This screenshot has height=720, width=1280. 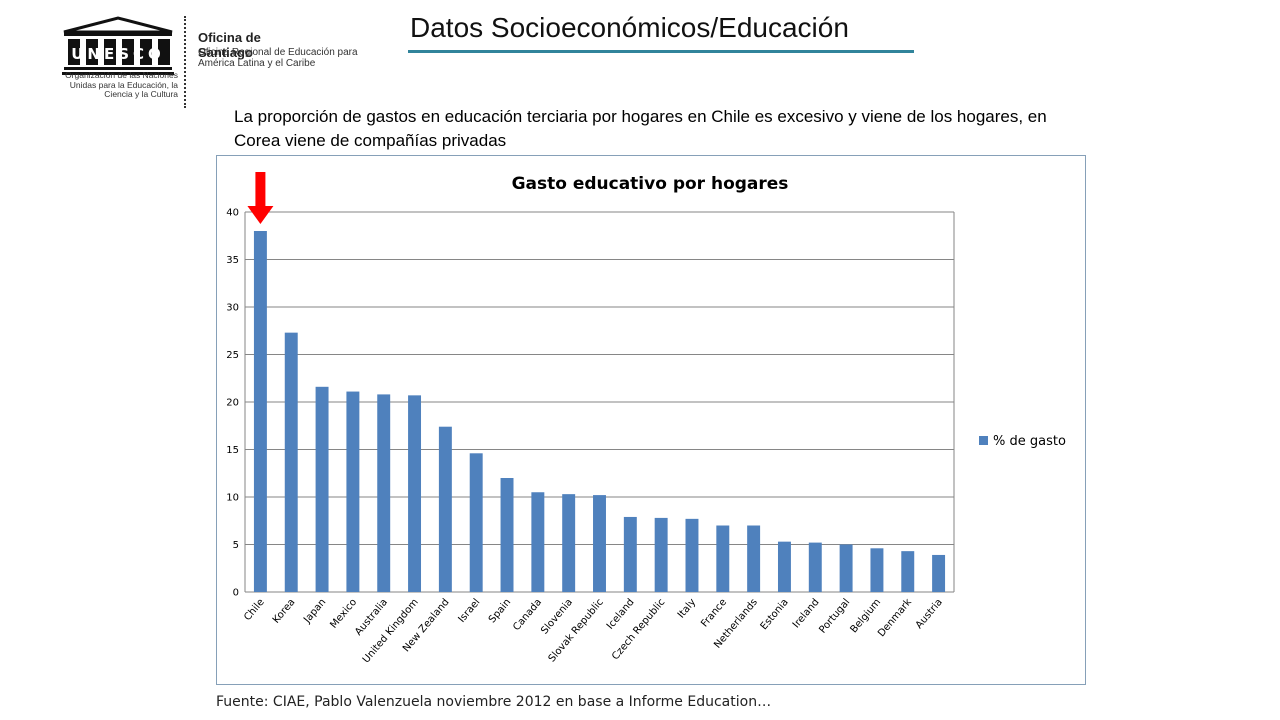 What do you see at coordinates (983, 440) in the screenshot?
I see `legend-swatch` at bounding box center [983, 440].